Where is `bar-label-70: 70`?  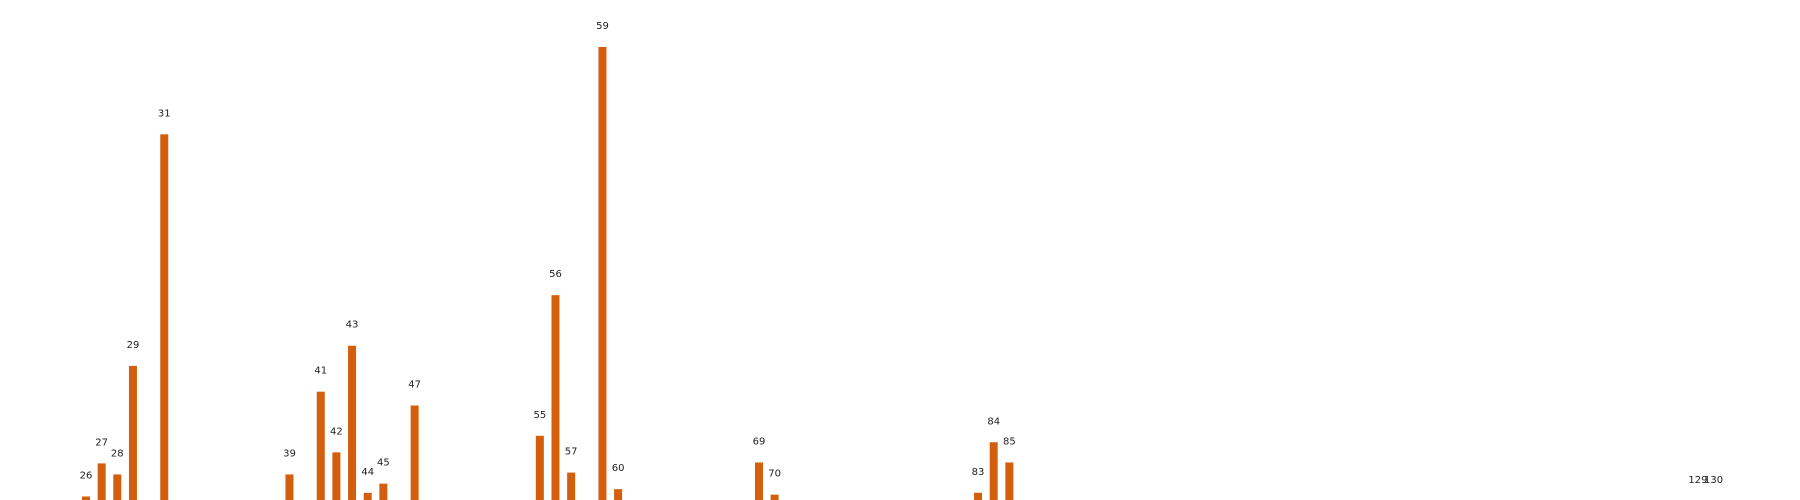 bar-label-70: 70 is located at coordinates (774, 474).